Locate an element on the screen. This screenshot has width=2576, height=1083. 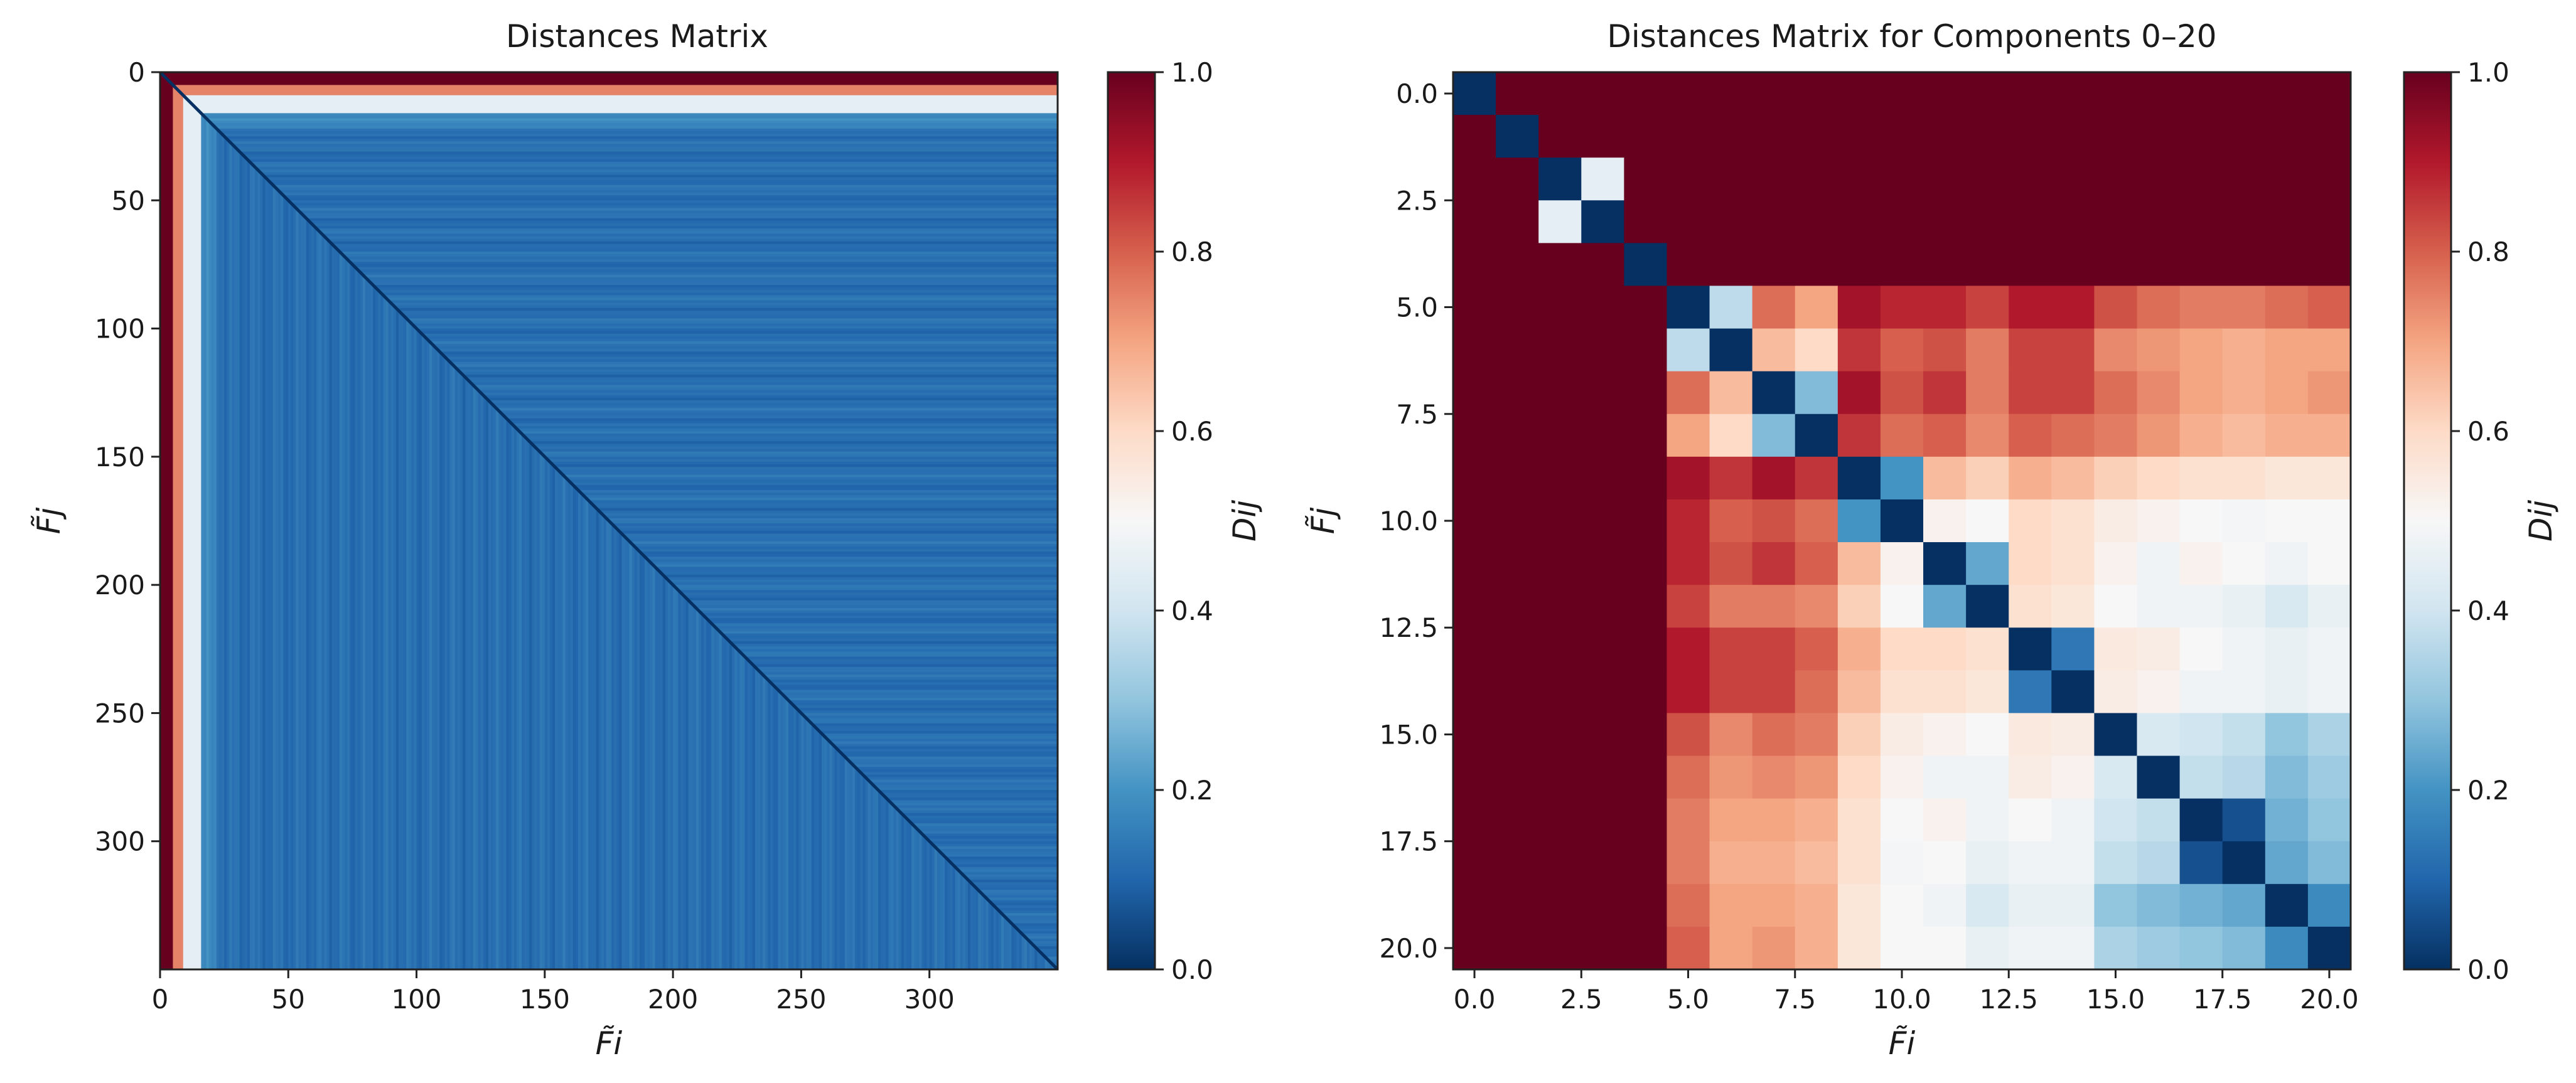
right-yticks-label: 2.5 is located at coordinates (1417, 201).